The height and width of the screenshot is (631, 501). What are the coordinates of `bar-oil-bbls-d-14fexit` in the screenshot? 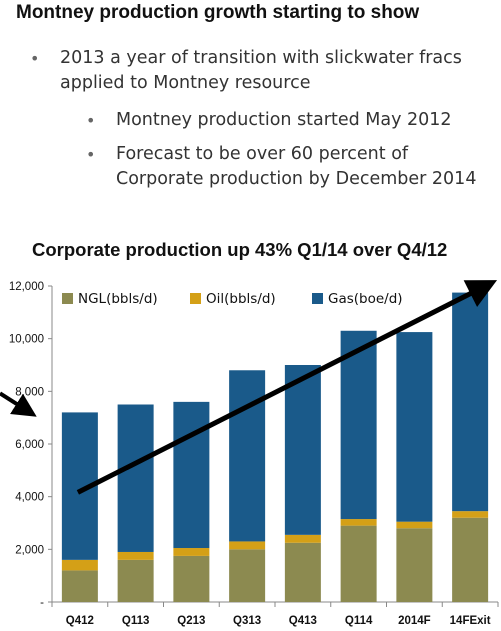 It's located at (470, 514).